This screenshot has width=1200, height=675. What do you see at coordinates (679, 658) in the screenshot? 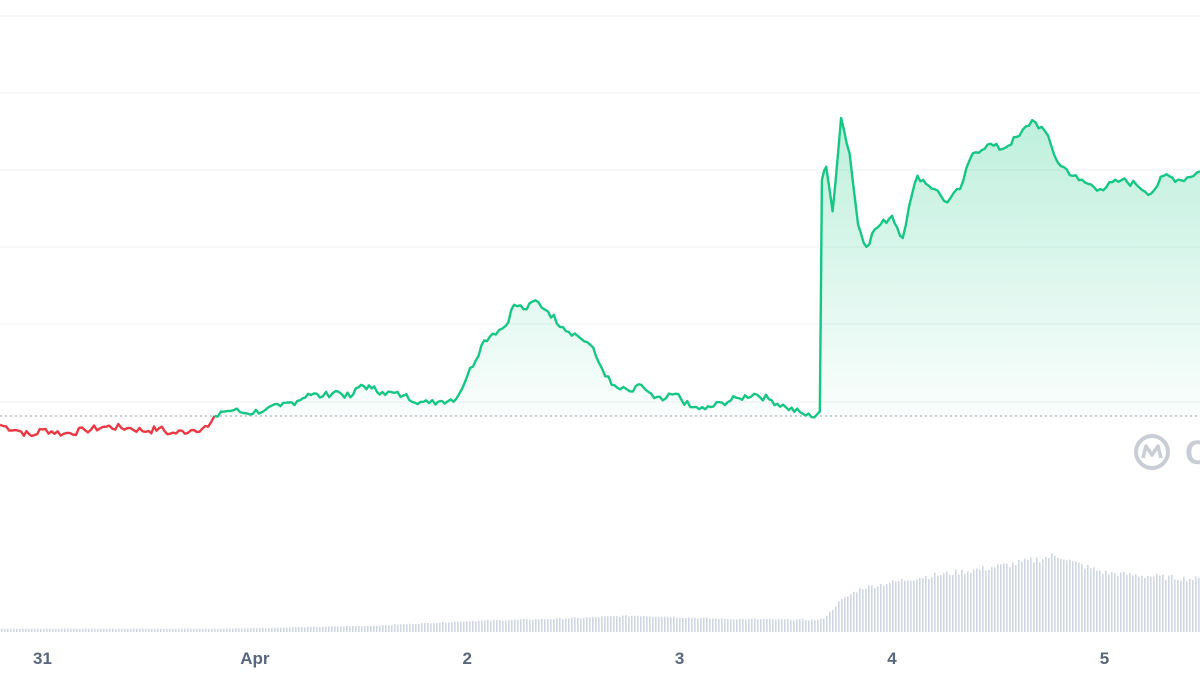
I see `x-tick-label: 3` at bounding box center [679, 658].